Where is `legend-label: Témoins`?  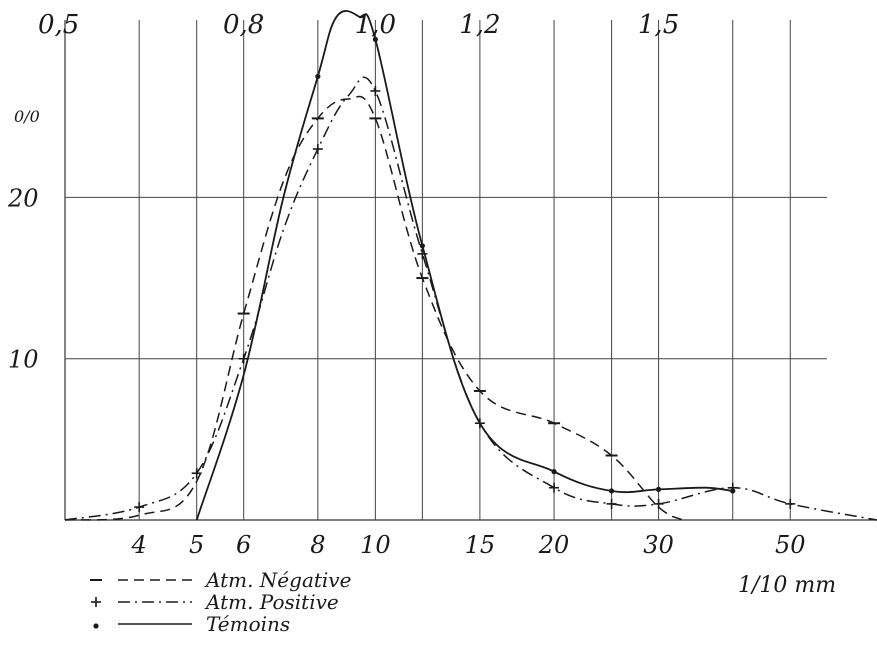
legend-label: Témoins is located at coordinates (248, 624).